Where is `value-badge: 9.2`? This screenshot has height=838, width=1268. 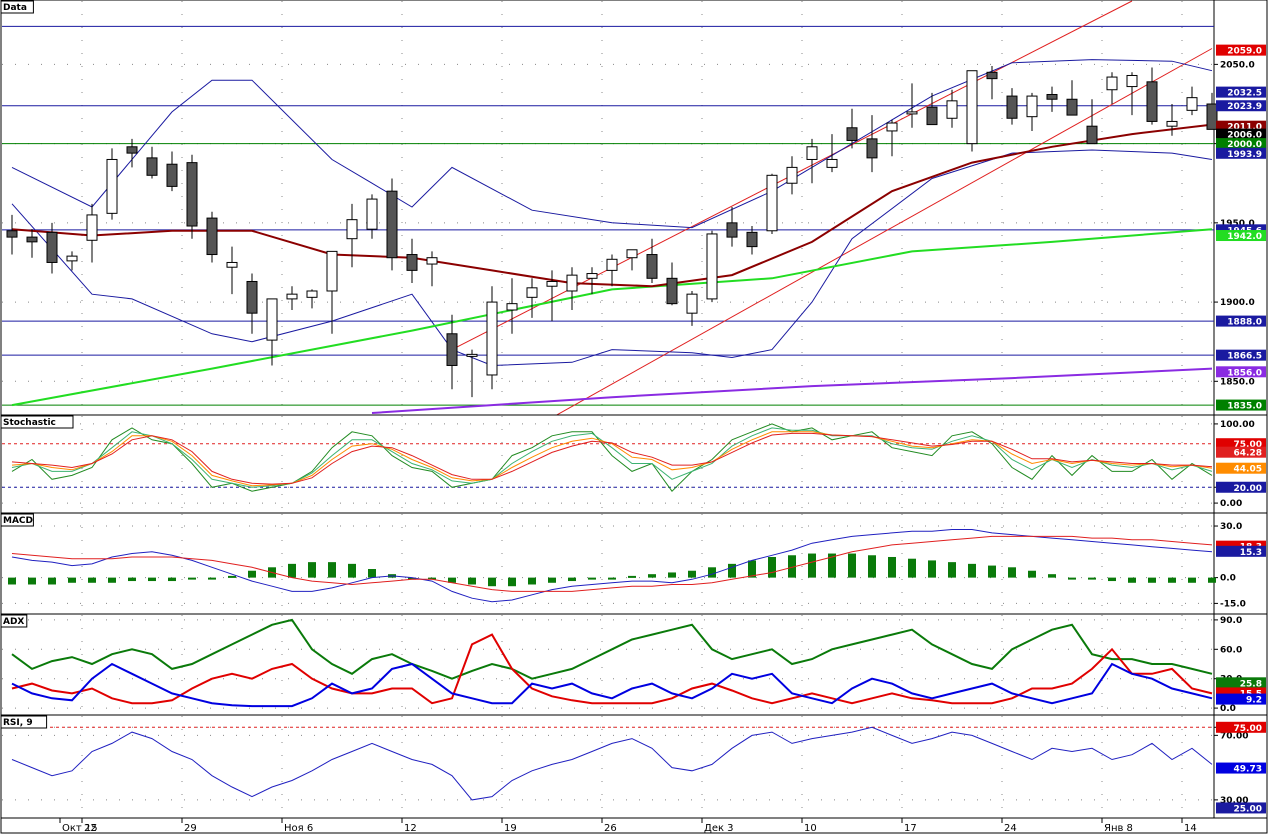
value-badge: 9.2 is located at coordinates (1241, 699).